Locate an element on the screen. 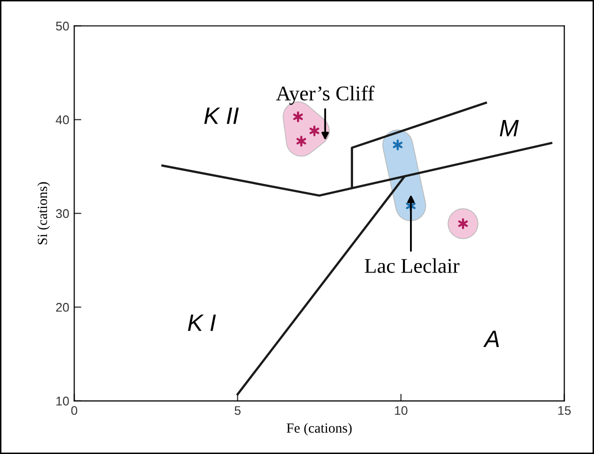 The width and height of the screenshot is (594, 454). y-tick-label: 50 is located at coordinates (62, 26).